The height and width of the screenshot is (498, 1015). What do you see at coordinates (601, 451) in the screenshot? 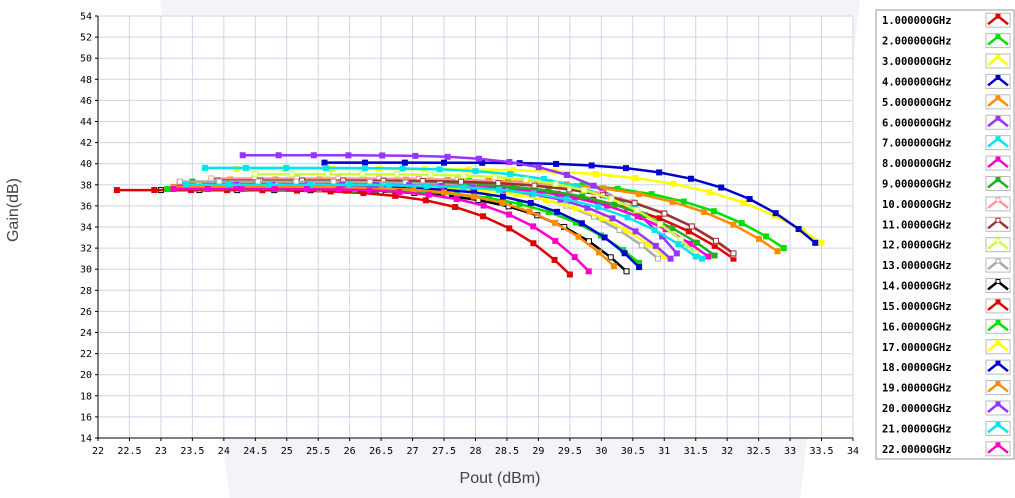
I see `x-tick-label: 30` at bounding box center [601, 451].